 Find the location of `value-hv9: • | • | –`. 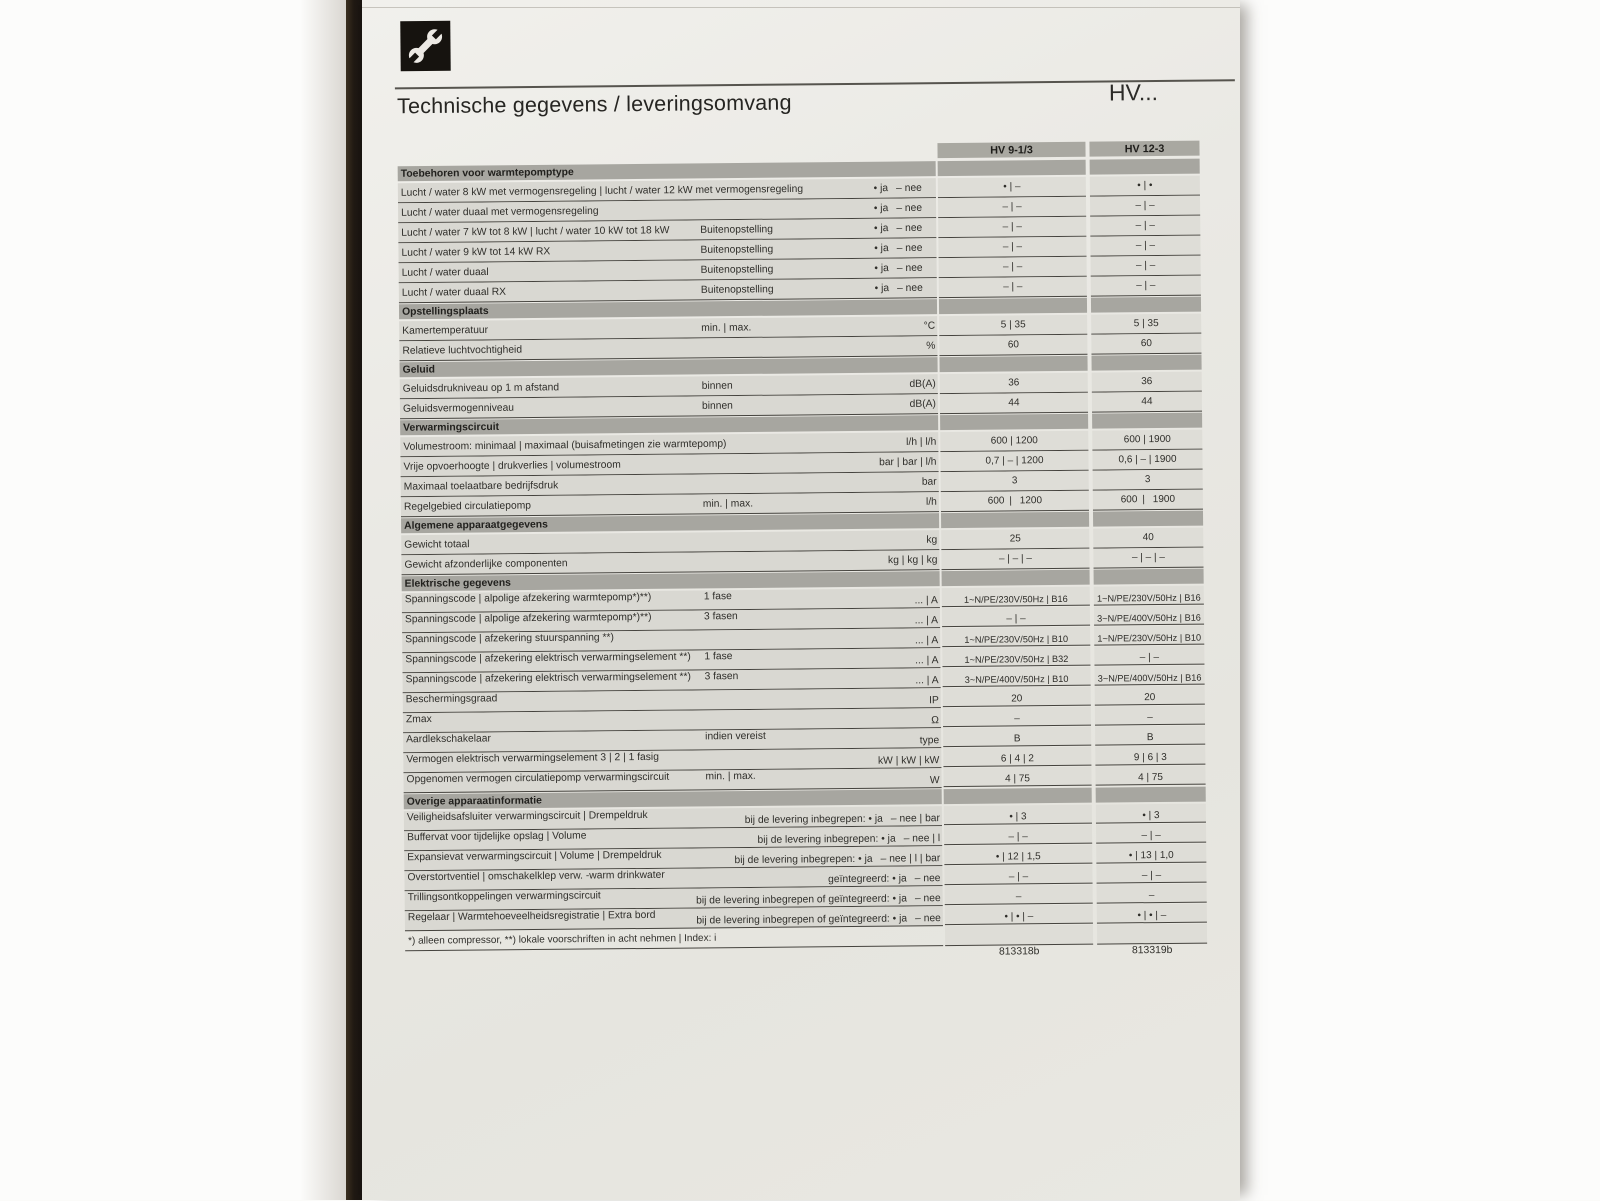

value-hv9: • | • | – is located at coordinates (1019, 917).